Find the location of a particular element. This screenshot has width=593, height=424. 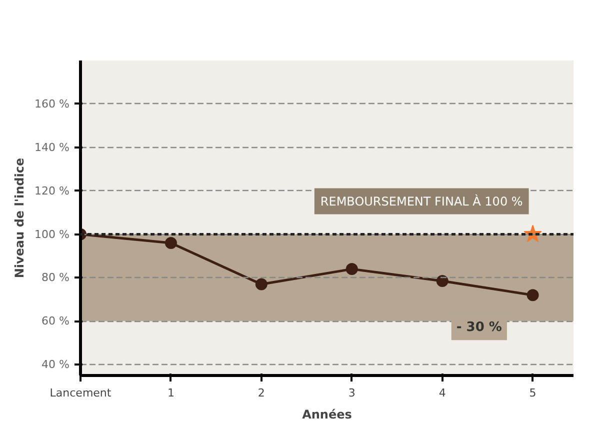

annotation: - 30 % is located at coordinates (479, 328).